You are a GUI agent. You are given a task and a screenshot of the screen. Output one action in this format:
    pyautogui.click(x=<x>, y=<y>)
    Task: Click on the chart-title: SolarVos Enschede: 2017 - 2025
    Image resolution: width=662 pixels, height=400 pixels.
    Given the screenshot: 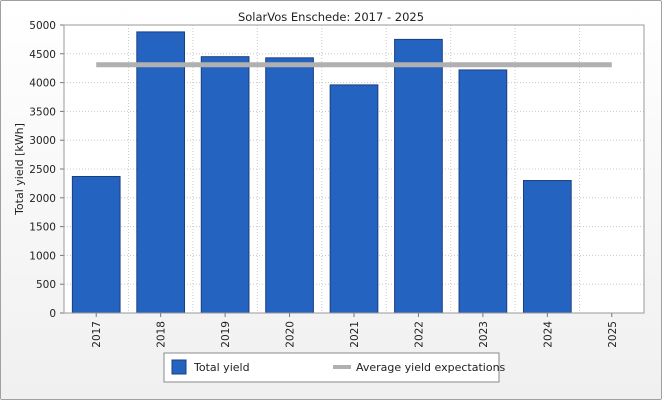 What is the action you would take?
    pyautogui.click(x=331, y=17)
    